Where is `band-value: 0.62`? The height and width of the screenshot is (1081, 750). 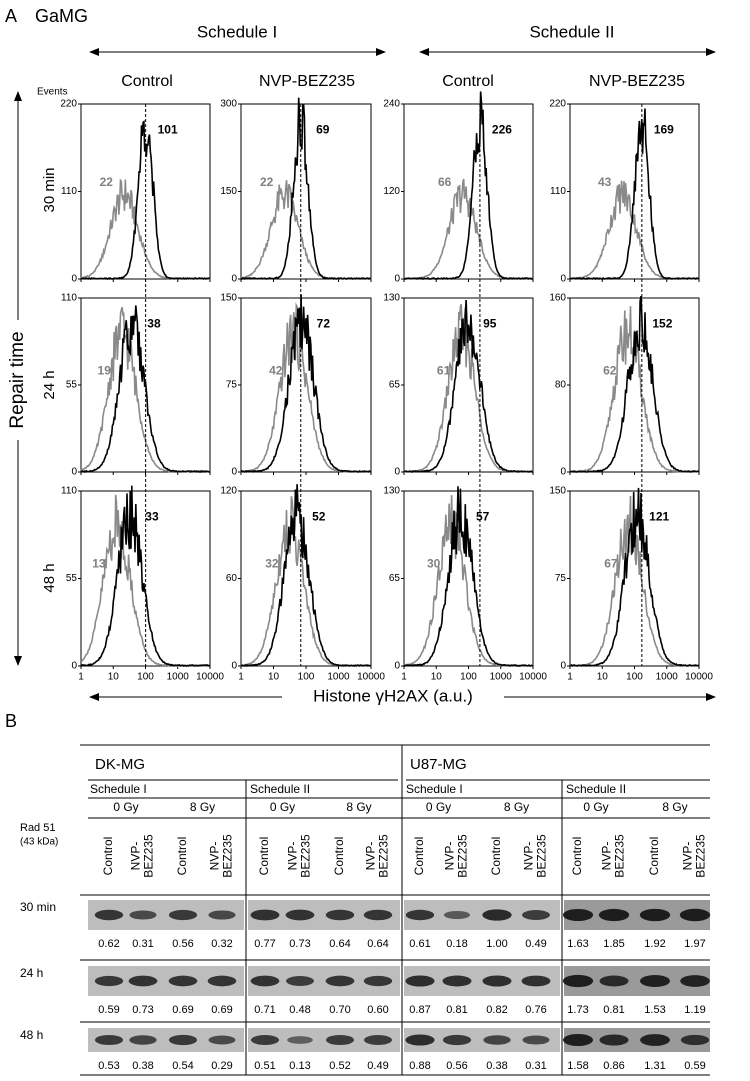 band-value: 0.62 is located at coordinates (108, 944).